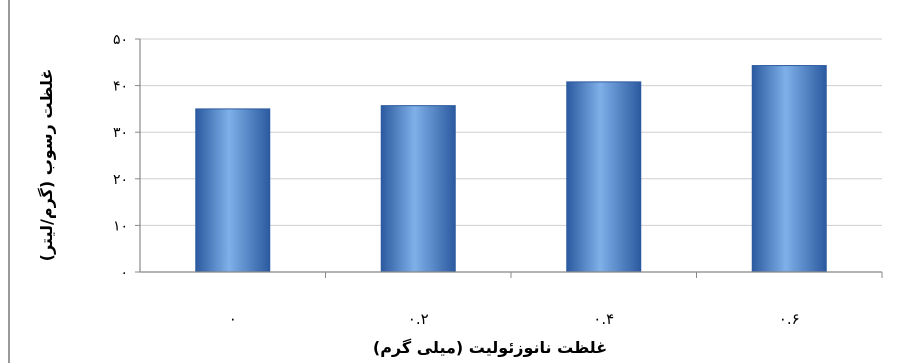 The image size is (901, 363). I want to click on y-tick-labels: ۰ ۱۰ ۲۰ ۳۰ ۴۰ ۵۰, so click(126, 156).